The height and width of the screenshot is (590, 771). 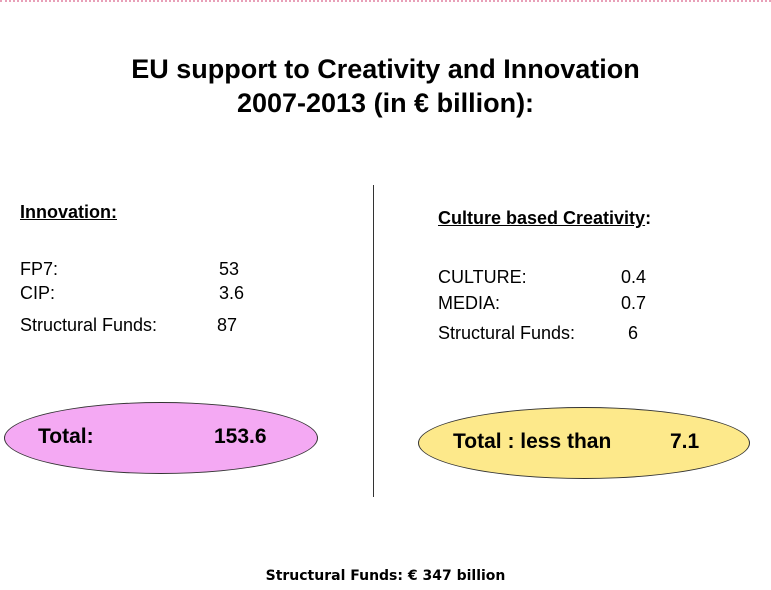 I want to click on column-divider, so click(x=373, y=341).